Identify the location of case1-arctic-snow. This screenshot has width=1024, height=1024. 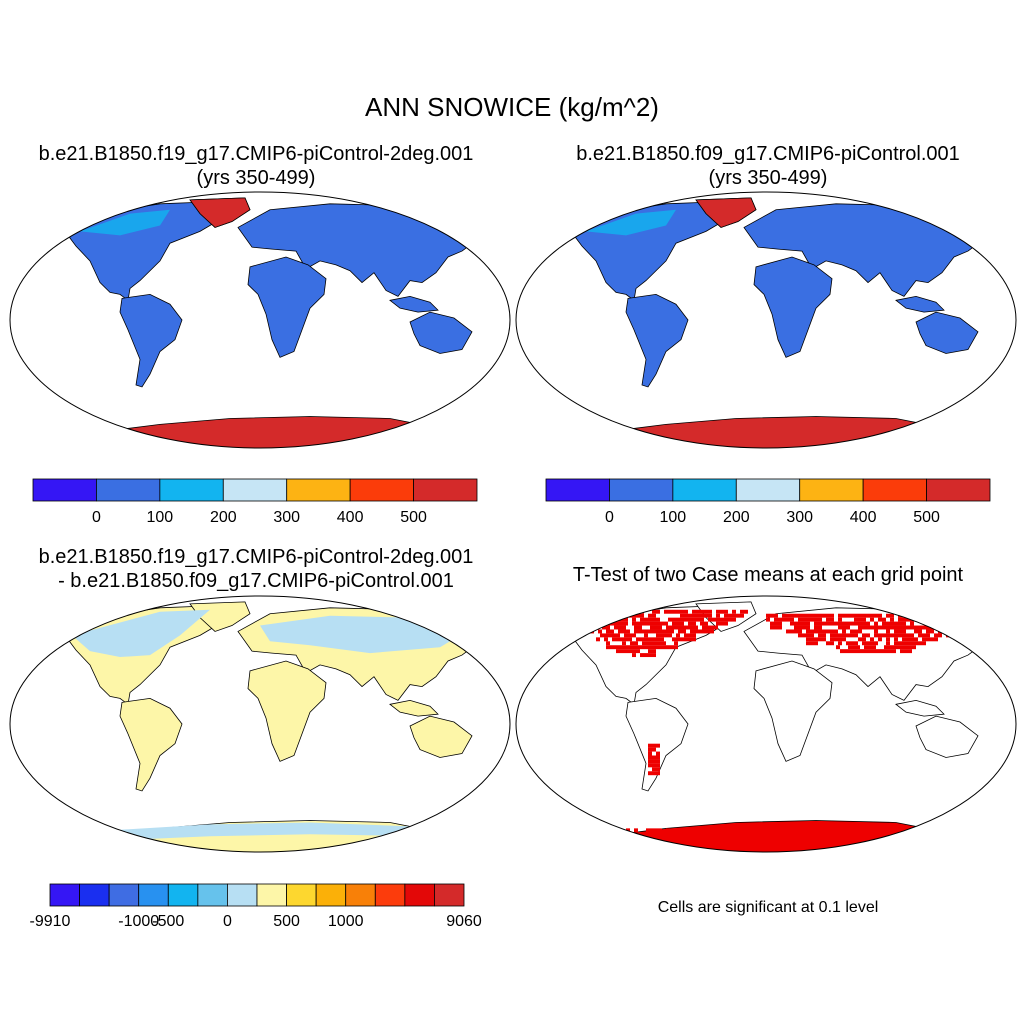
(125, 222).